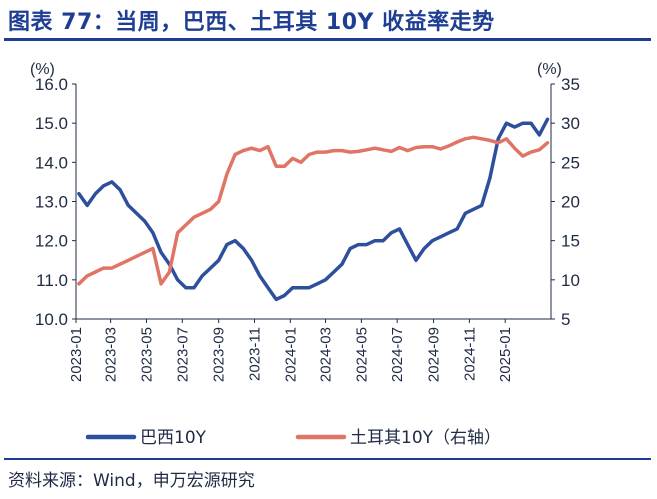 The height and width of the screenshot is (499, 657). Describe the element at coordinates (361, 354) in the screenshot. I see `x-tick-label: 2024-05` at that location.